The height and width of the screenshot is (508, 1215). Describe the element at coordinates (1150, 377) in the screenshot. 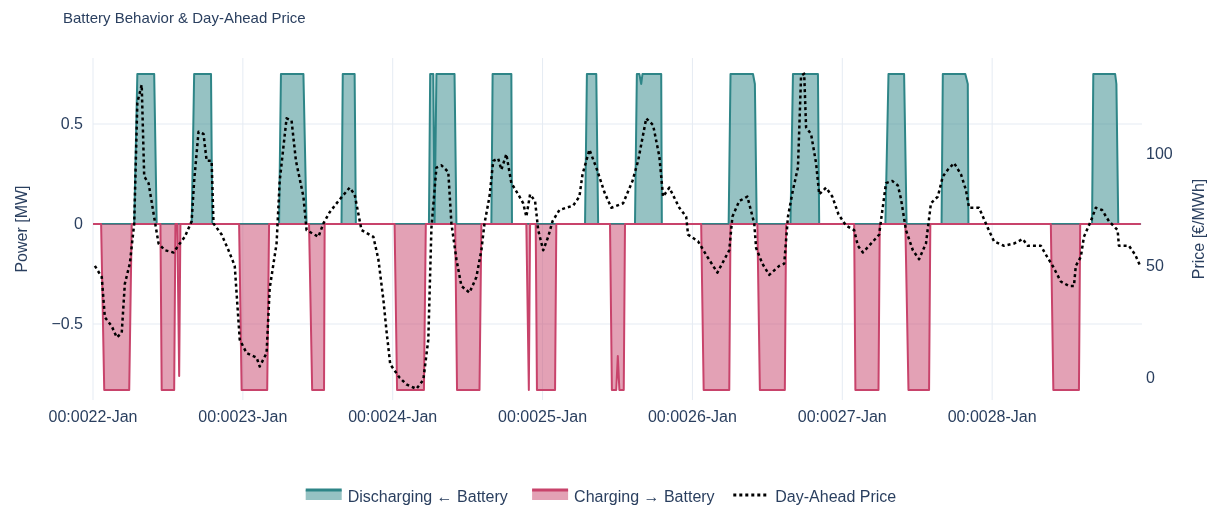

I see `y2-tick-label: 0` at that location.